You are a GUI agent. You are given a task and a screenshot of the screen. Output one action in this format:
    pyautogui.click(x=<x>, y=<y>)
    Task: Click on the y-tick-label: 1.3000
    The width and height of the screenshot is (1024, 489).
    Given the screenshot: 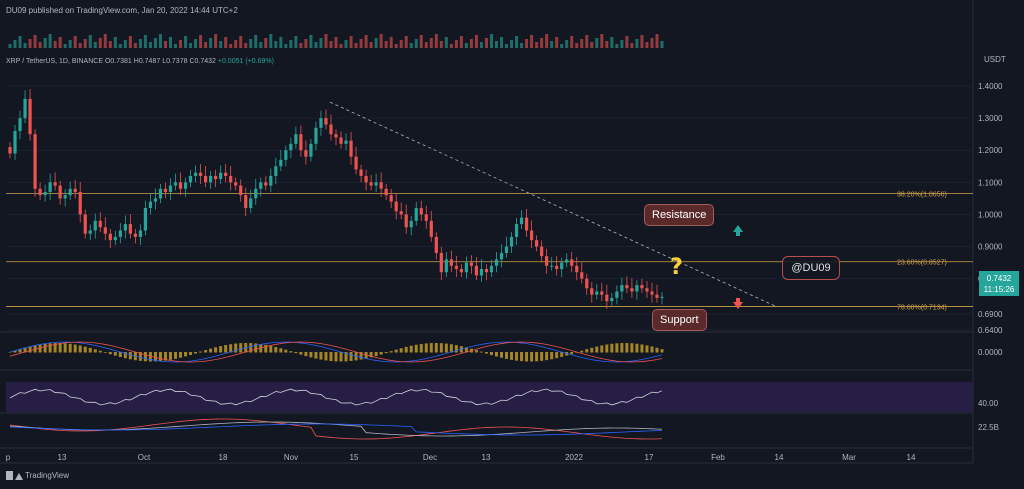 What is the action you would take?
    pyautogui.click(x=990, y=118)
    